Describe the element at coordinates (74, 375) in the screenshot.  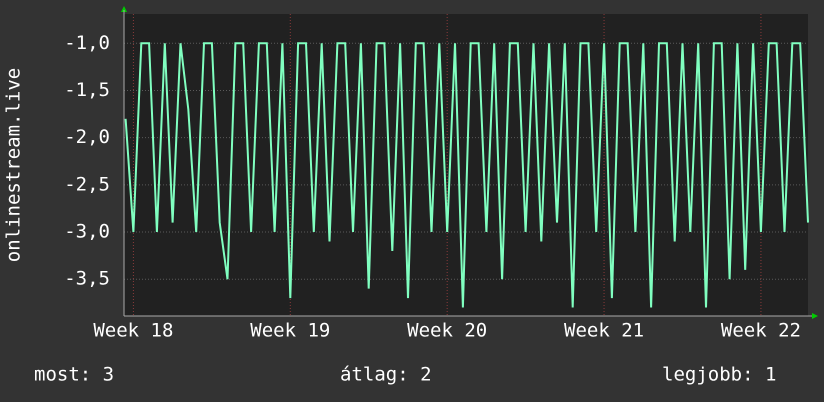
I see `footer-text: most: 3` at that location.